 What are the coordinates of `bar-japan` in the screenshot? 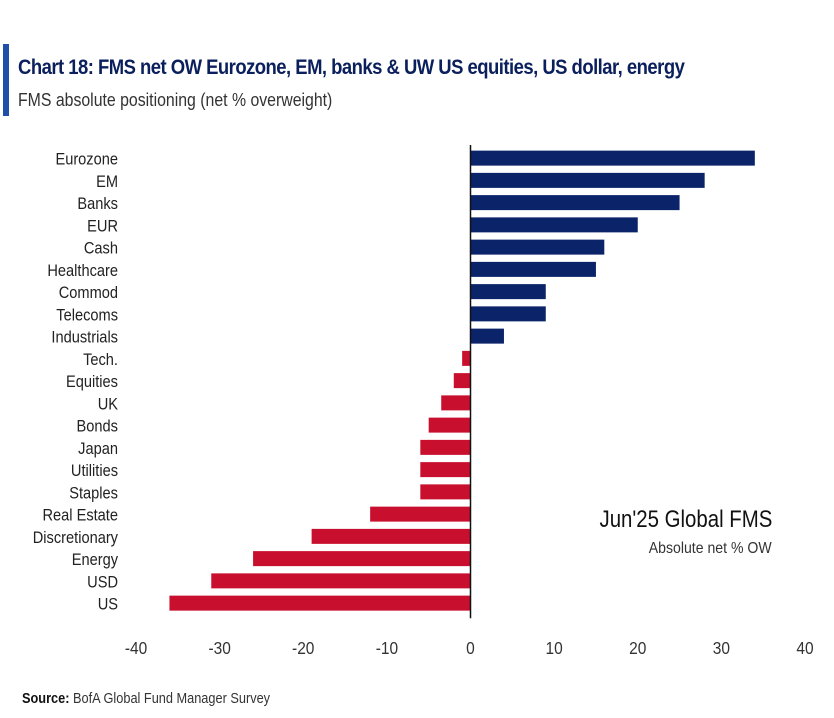 It's located at (445, 447).